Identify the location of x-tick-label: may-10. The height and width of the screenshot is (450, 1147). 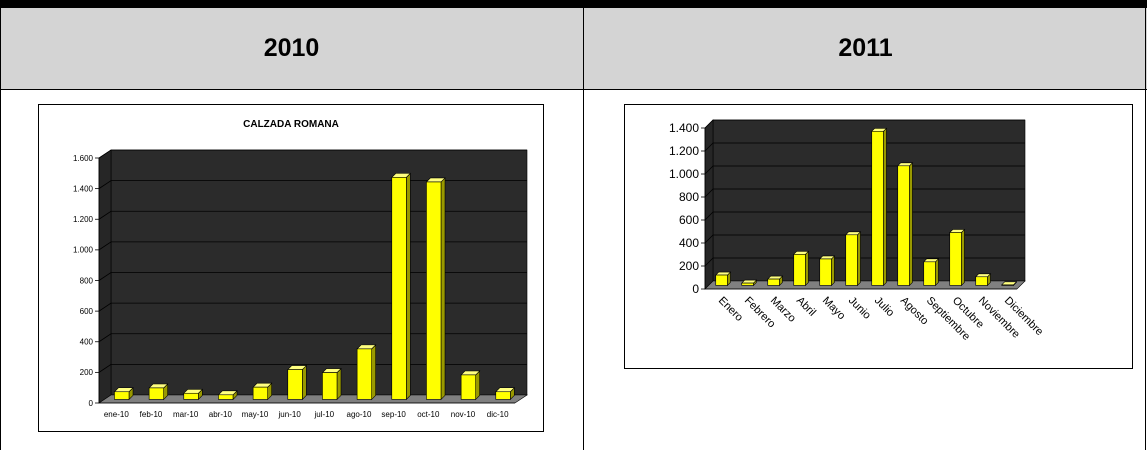
(255, 414).